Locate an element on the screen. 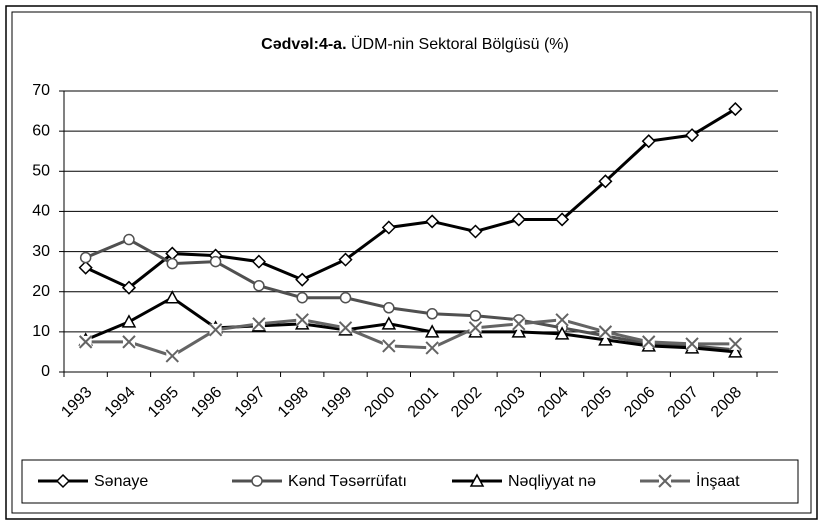 This screenshot has width=823, height=525. legend-label: Kənd Təsərrüfatı is located at coordinates (347, 481).